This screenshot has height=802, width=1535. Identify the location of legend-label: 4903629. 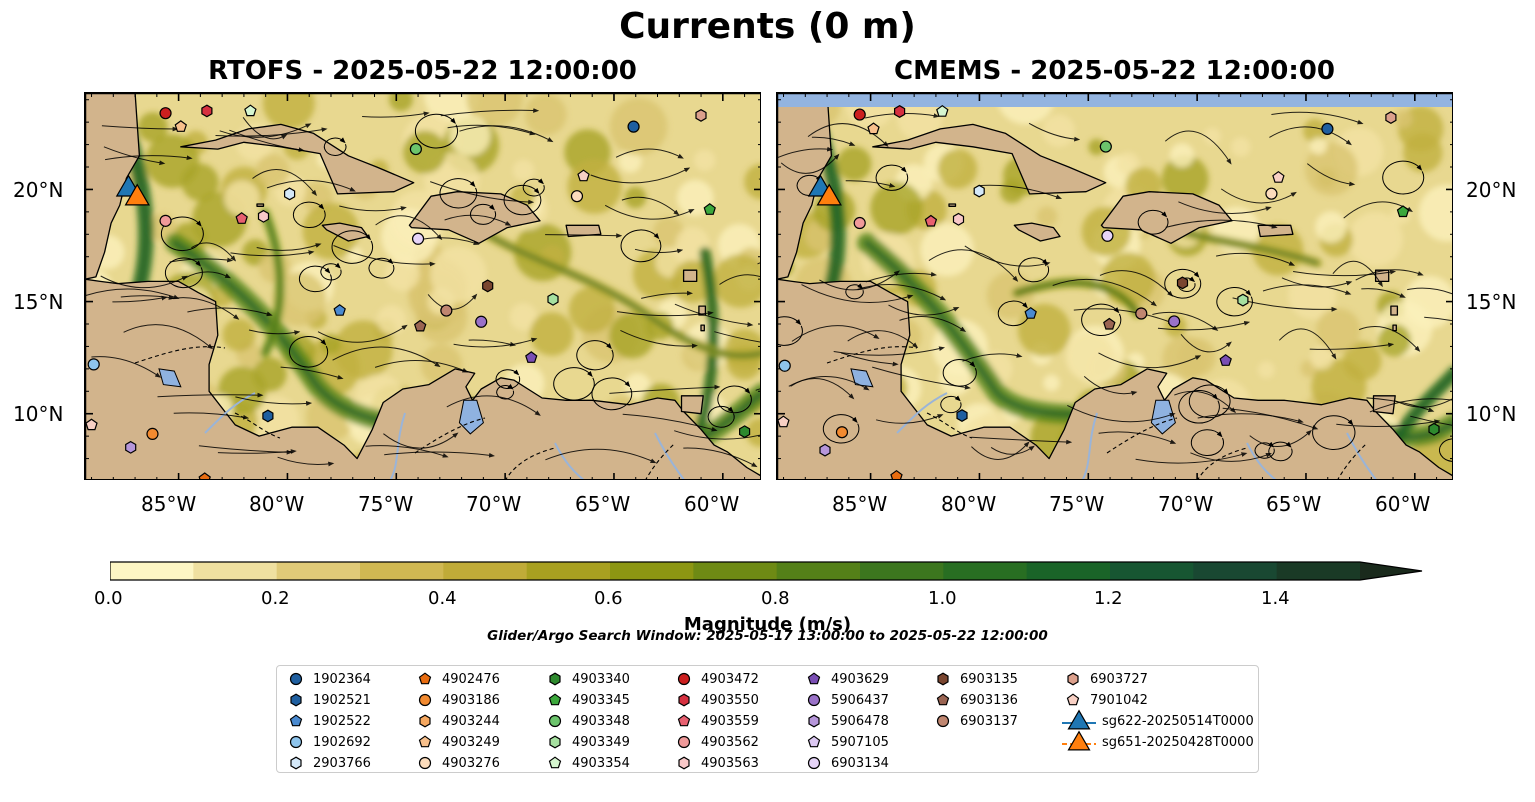
(860, 679).